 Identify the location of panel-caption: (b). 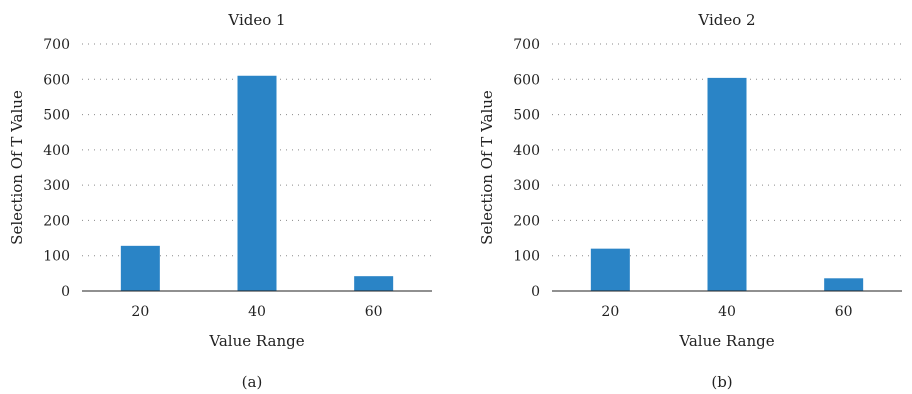
(721, 382).